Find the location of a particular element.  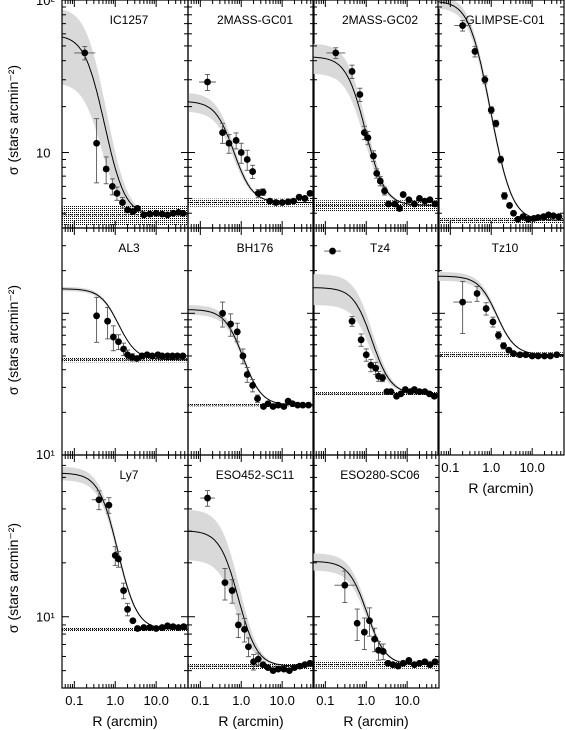

panel-7: Tz10 0.1 1.0 10.0 R (arcmin) is located at coordinates (501, 361).